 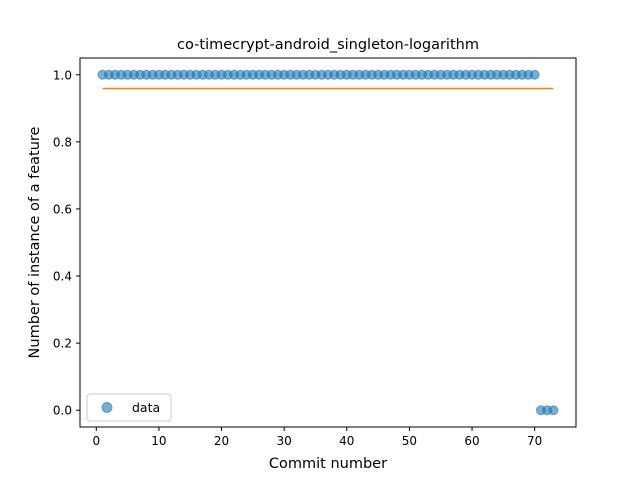 I want to click on x-tick-label: 20, so click(x=221, y=441).